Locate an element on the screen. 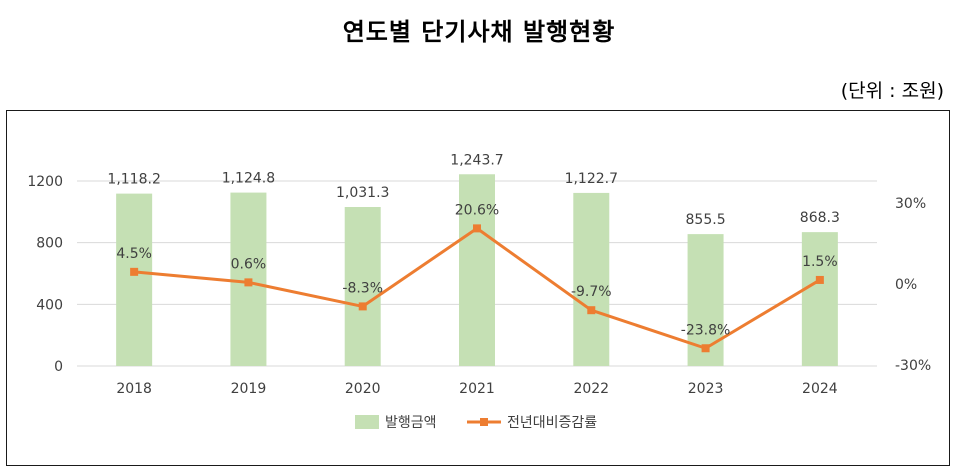 This screenshot has height=474, width=958. legend-bar-swatch is located at coordinates (367, 422).